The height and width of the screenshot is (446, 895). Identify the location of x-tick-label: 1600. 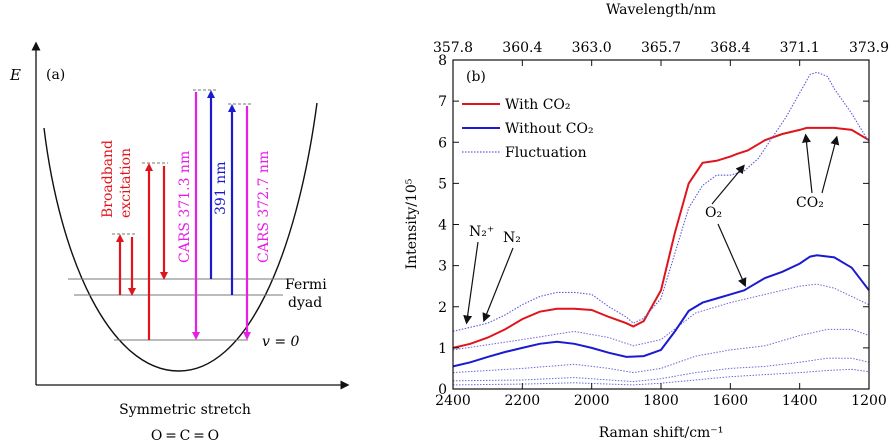
(731, 401).